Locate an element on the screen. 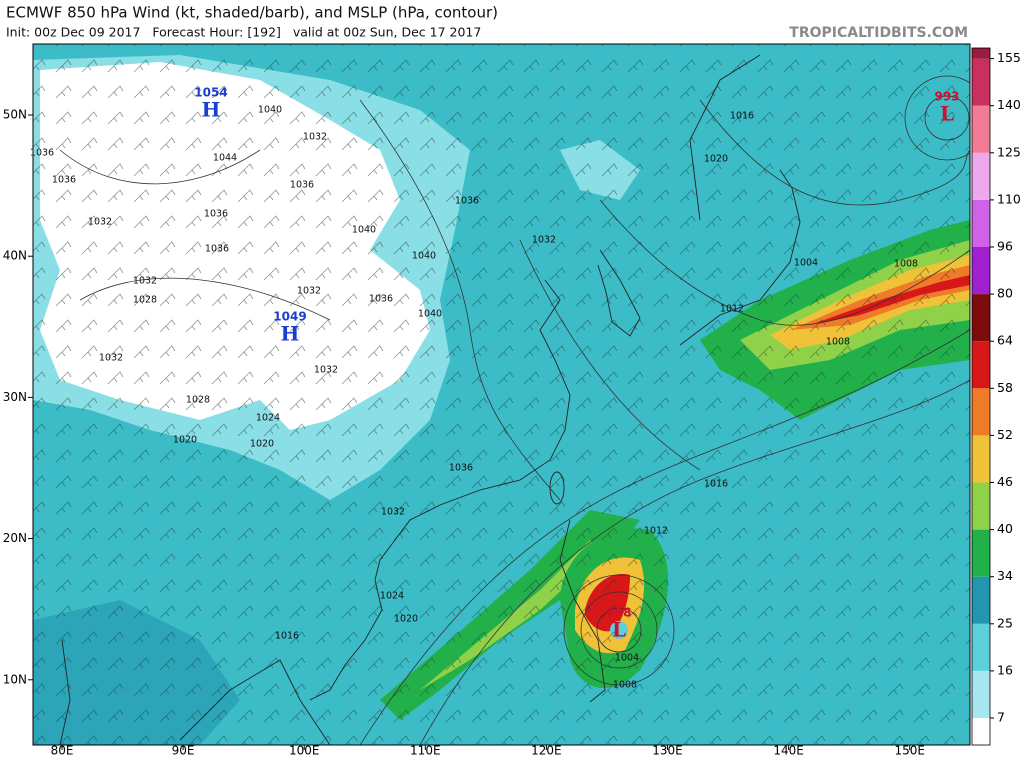 The height and width of the screenshot is (760, 1024). colorbar-label: 7 is located at coordinates (1001, 717).